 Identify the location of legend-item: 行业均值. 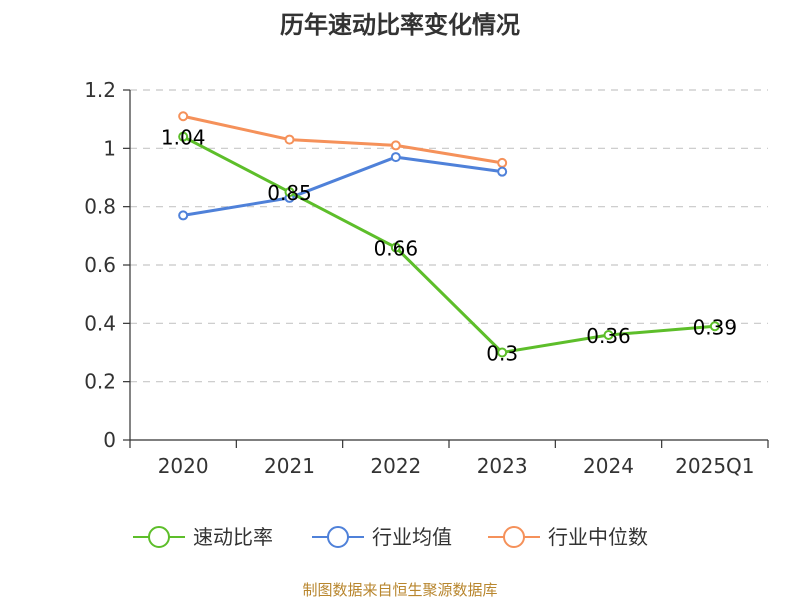
(382, 537).